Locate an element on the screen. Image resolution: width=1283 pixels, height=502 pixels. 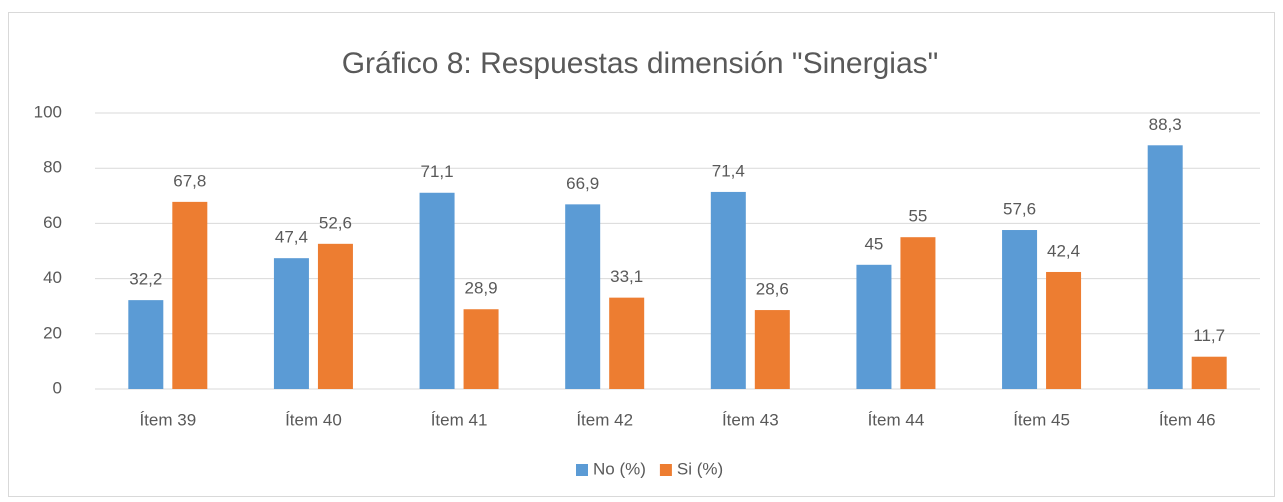
value-label: 42,4 is located at coordinates (1063, 250).